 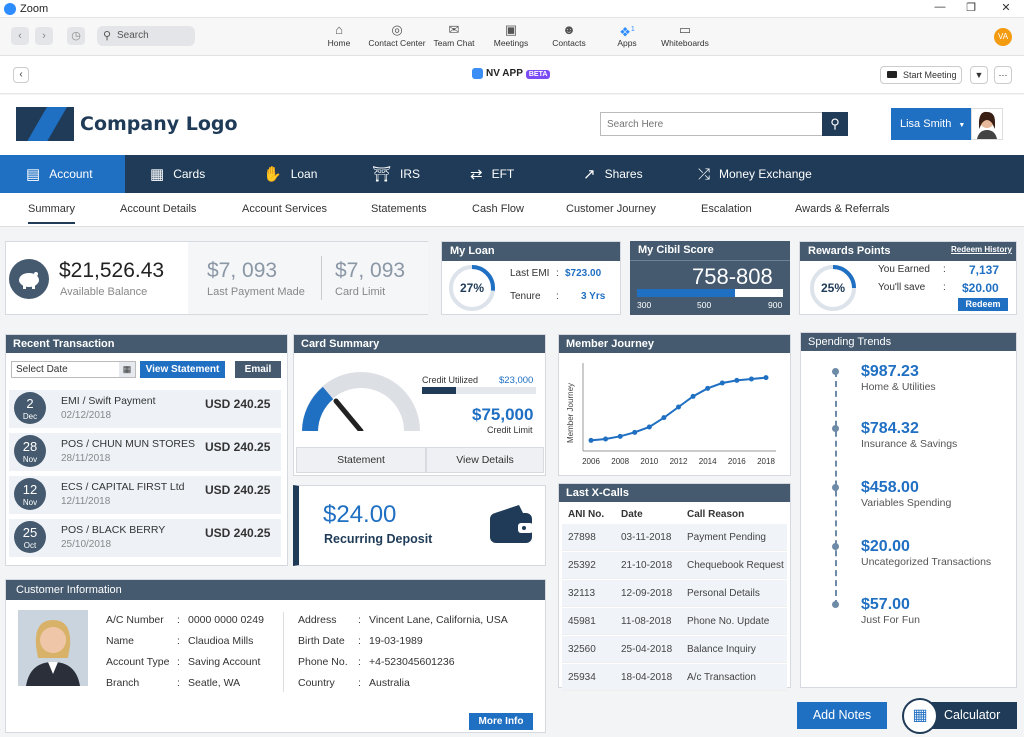 I want to click on view-statement-button: View Statement, so click(x=182, y=369).